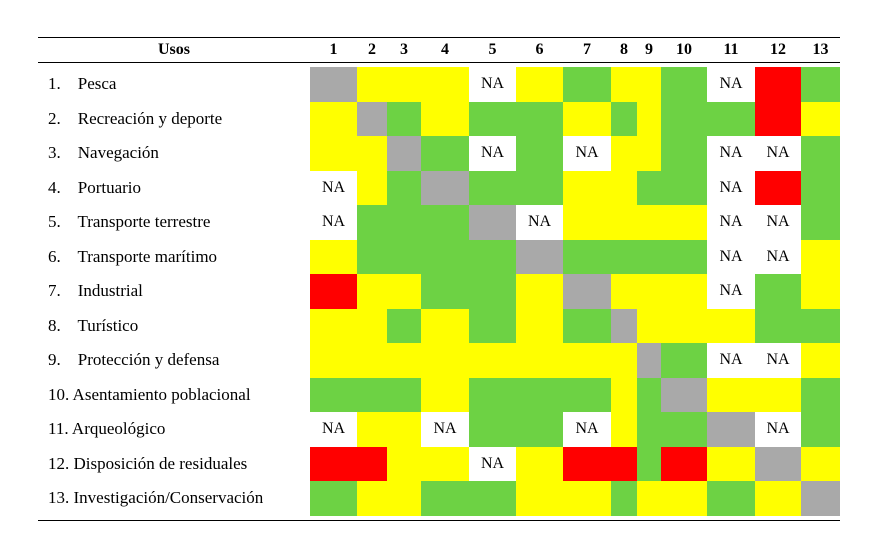  Describe the element at coordinates (731, 119) in the screenshot. I see `cell-r2-c11` at that location.